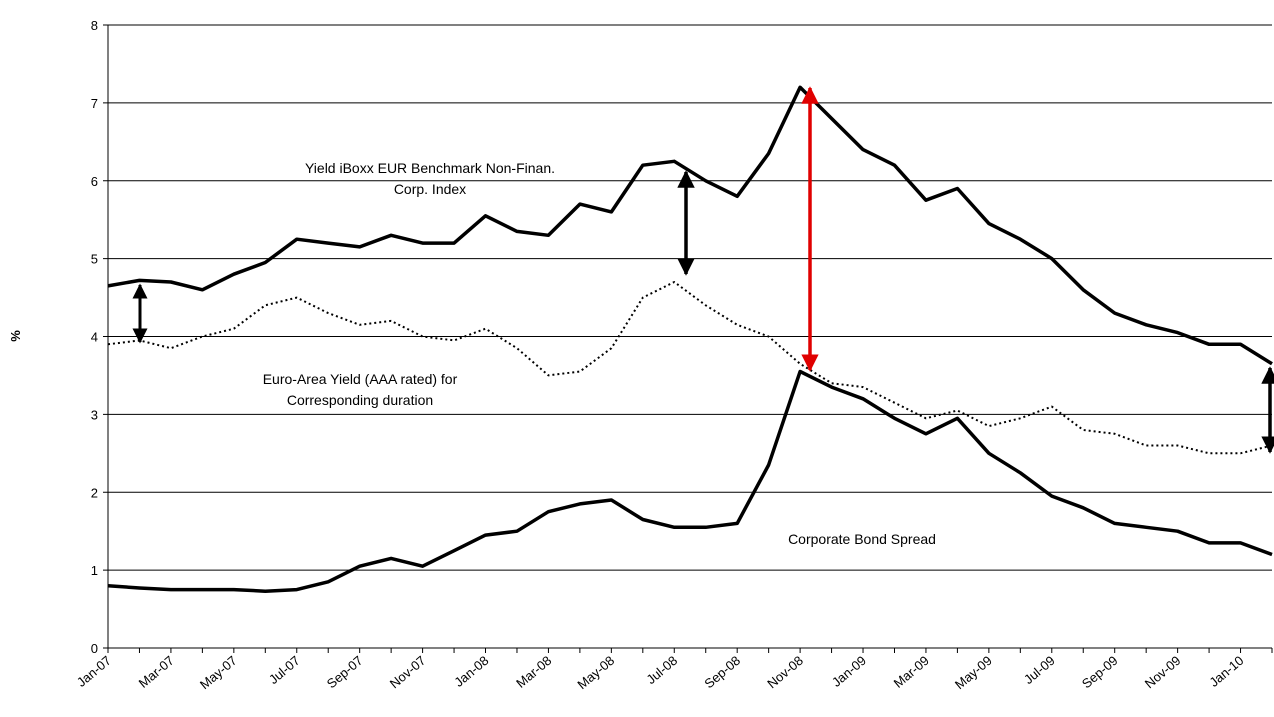 The image size is (1274, 717). I want to click on x-tick-label: Nov-07, so click(408, 672).